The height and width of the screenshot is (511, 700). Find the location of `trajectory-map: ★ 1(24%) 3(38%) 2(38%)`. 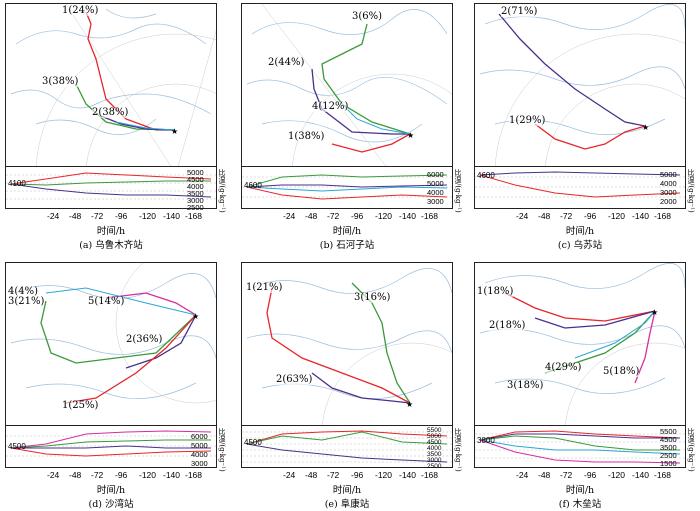

trajectory-map: ★ 1(24%) 3(38%) 2(38%) is located at coordinates (111, 85).